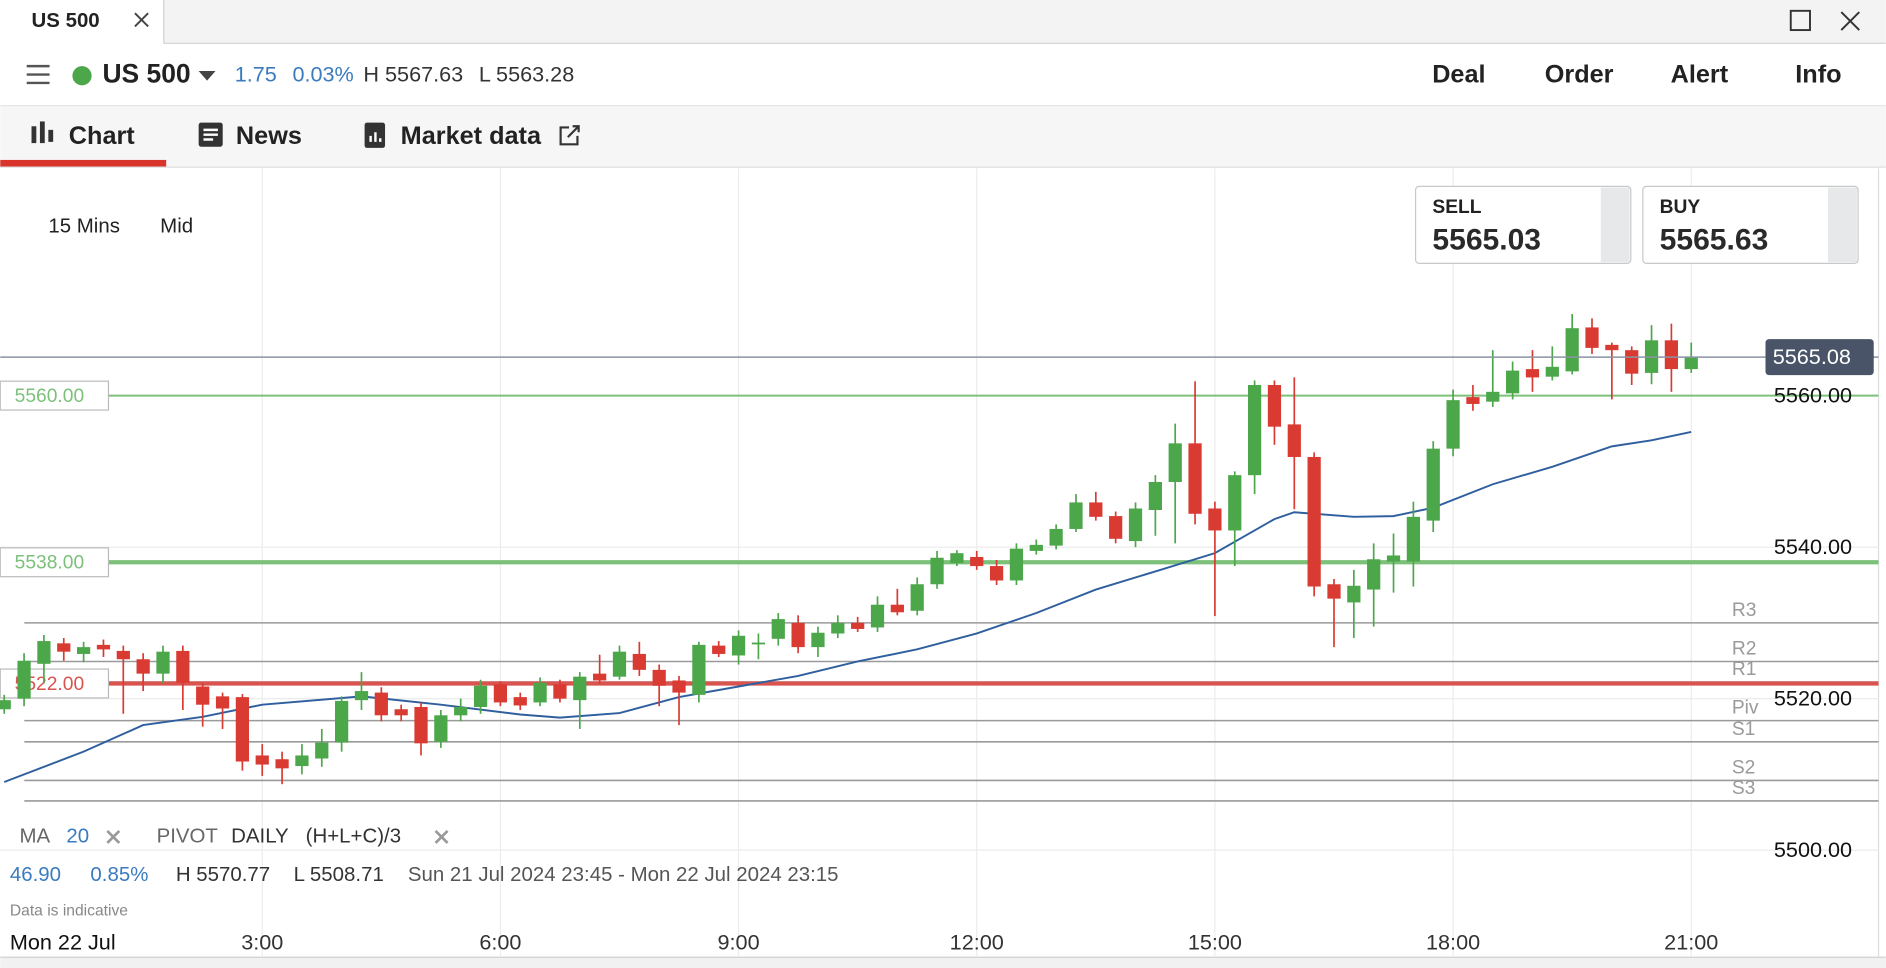 The image size is (1886, 968). I want to click on pivot-formula: (H+L+C)/3, so click(353, 835).